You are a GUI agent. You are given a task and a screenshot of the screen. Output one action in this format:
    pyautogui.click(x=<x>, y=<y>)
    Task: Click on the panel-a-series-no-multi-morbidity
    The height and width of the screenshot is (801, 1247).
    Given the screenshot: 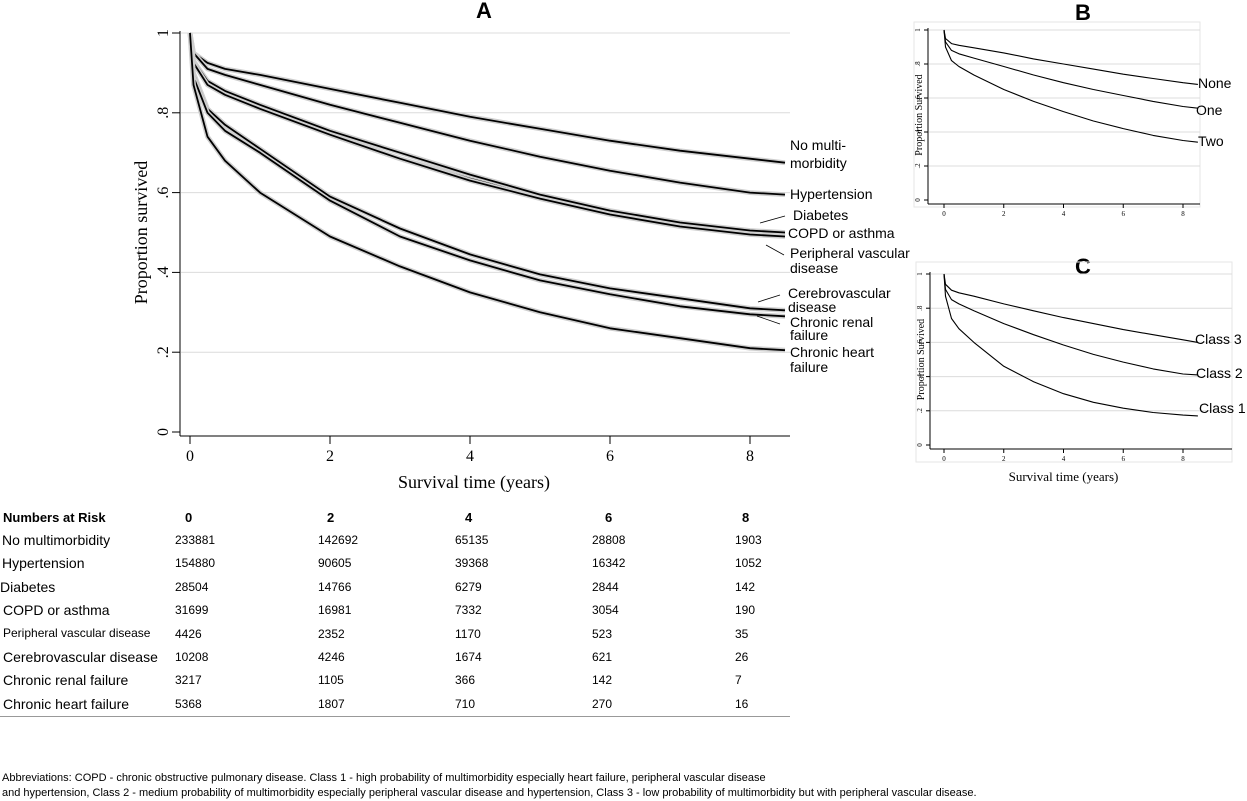 What is the action you would take?
    pyautogui.click(x=487, y=98)
    